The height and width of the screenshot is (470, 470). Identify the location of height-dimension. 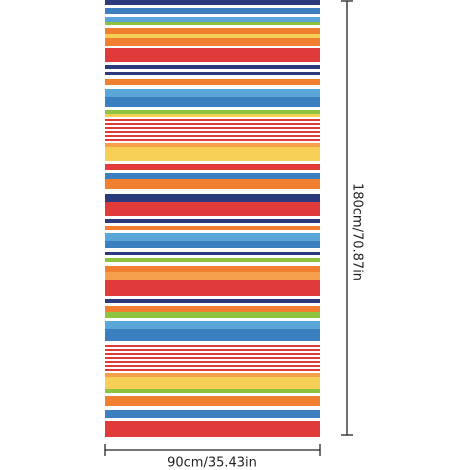
(347, 218).